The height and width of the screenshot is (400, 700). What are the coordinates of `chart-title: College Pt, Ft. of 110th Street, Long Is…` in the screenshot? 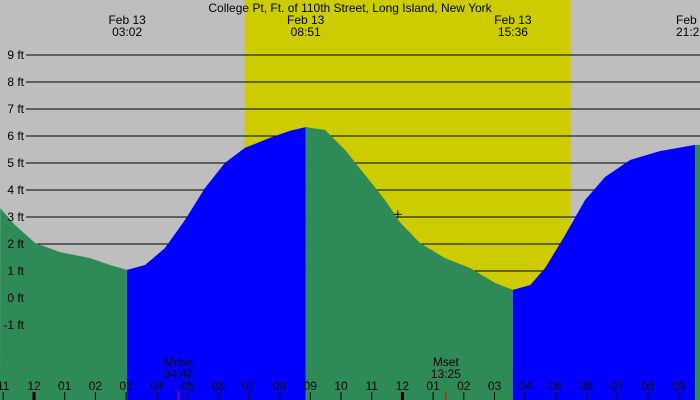 It's located at (350, 8).